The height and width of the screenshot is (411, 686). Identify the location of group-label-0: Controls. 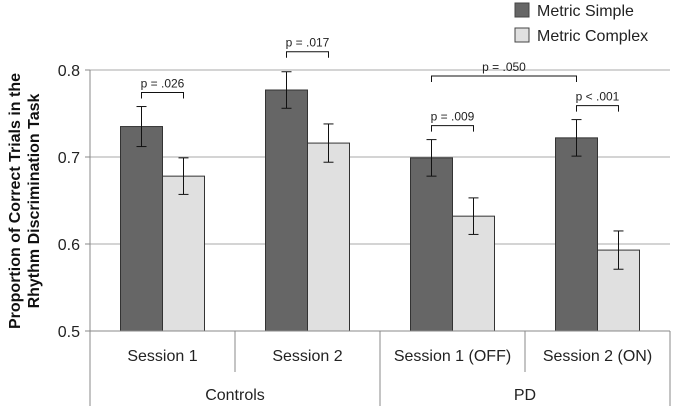
(235, 395).